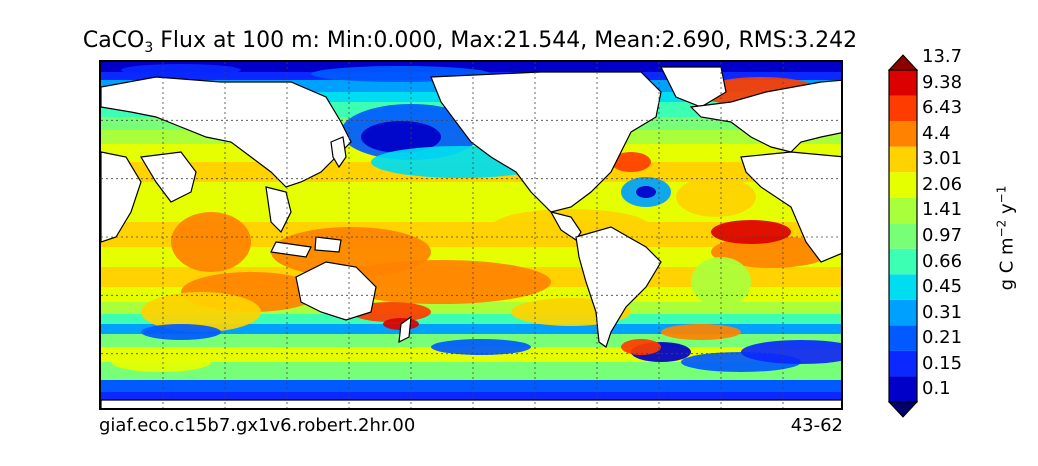 This screenshot has width=1038, height=466. Describe the element at coordinates (936, 133) in the screenshot. I see `colorbar-tick-label: 4.4` at that location.